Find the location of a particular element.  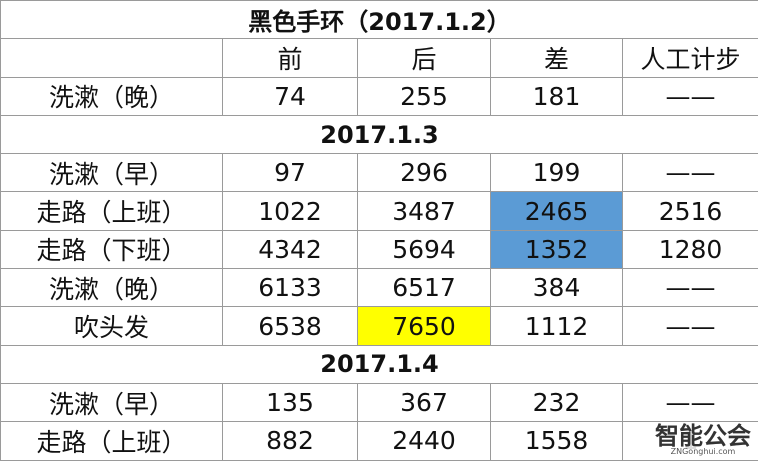

cell: 2465 is located at coordinates (557, 211).